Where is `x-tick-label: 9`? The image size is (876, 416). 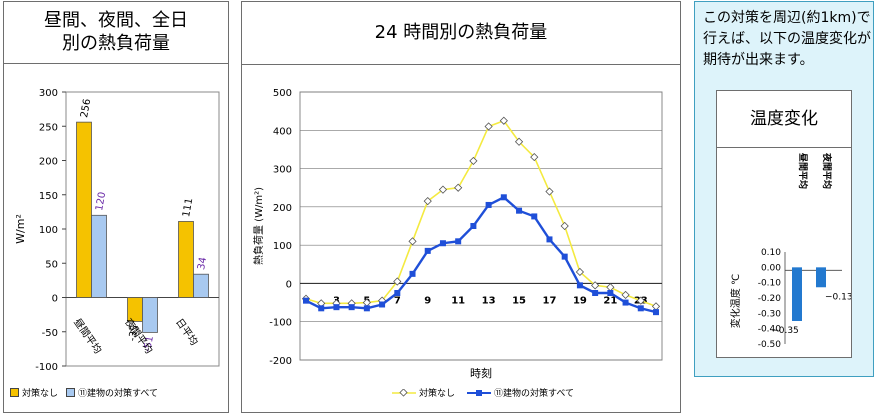 x-tick-label: 9 is located at coordinates (427, 300).